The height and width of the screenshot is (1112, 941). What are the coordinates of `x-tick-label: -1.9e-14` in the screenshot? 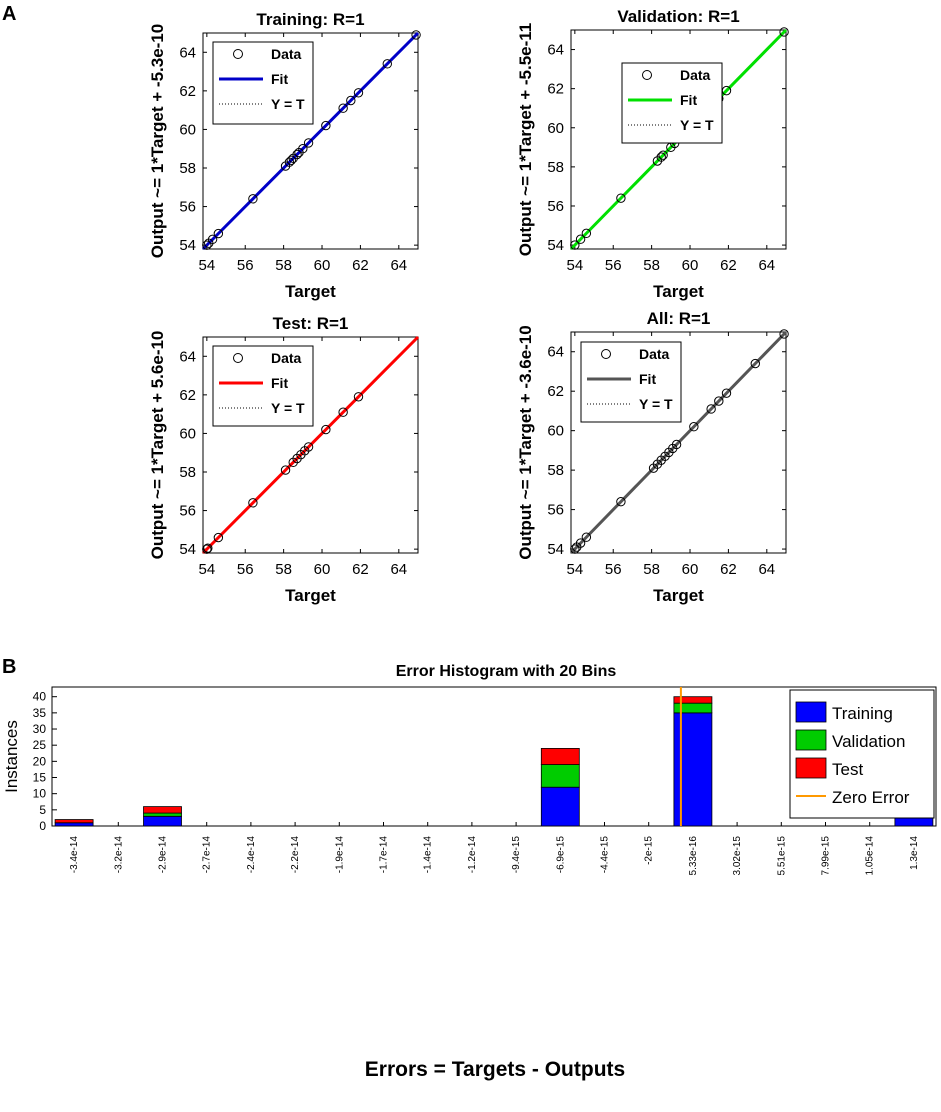 It's located at (339, 855).